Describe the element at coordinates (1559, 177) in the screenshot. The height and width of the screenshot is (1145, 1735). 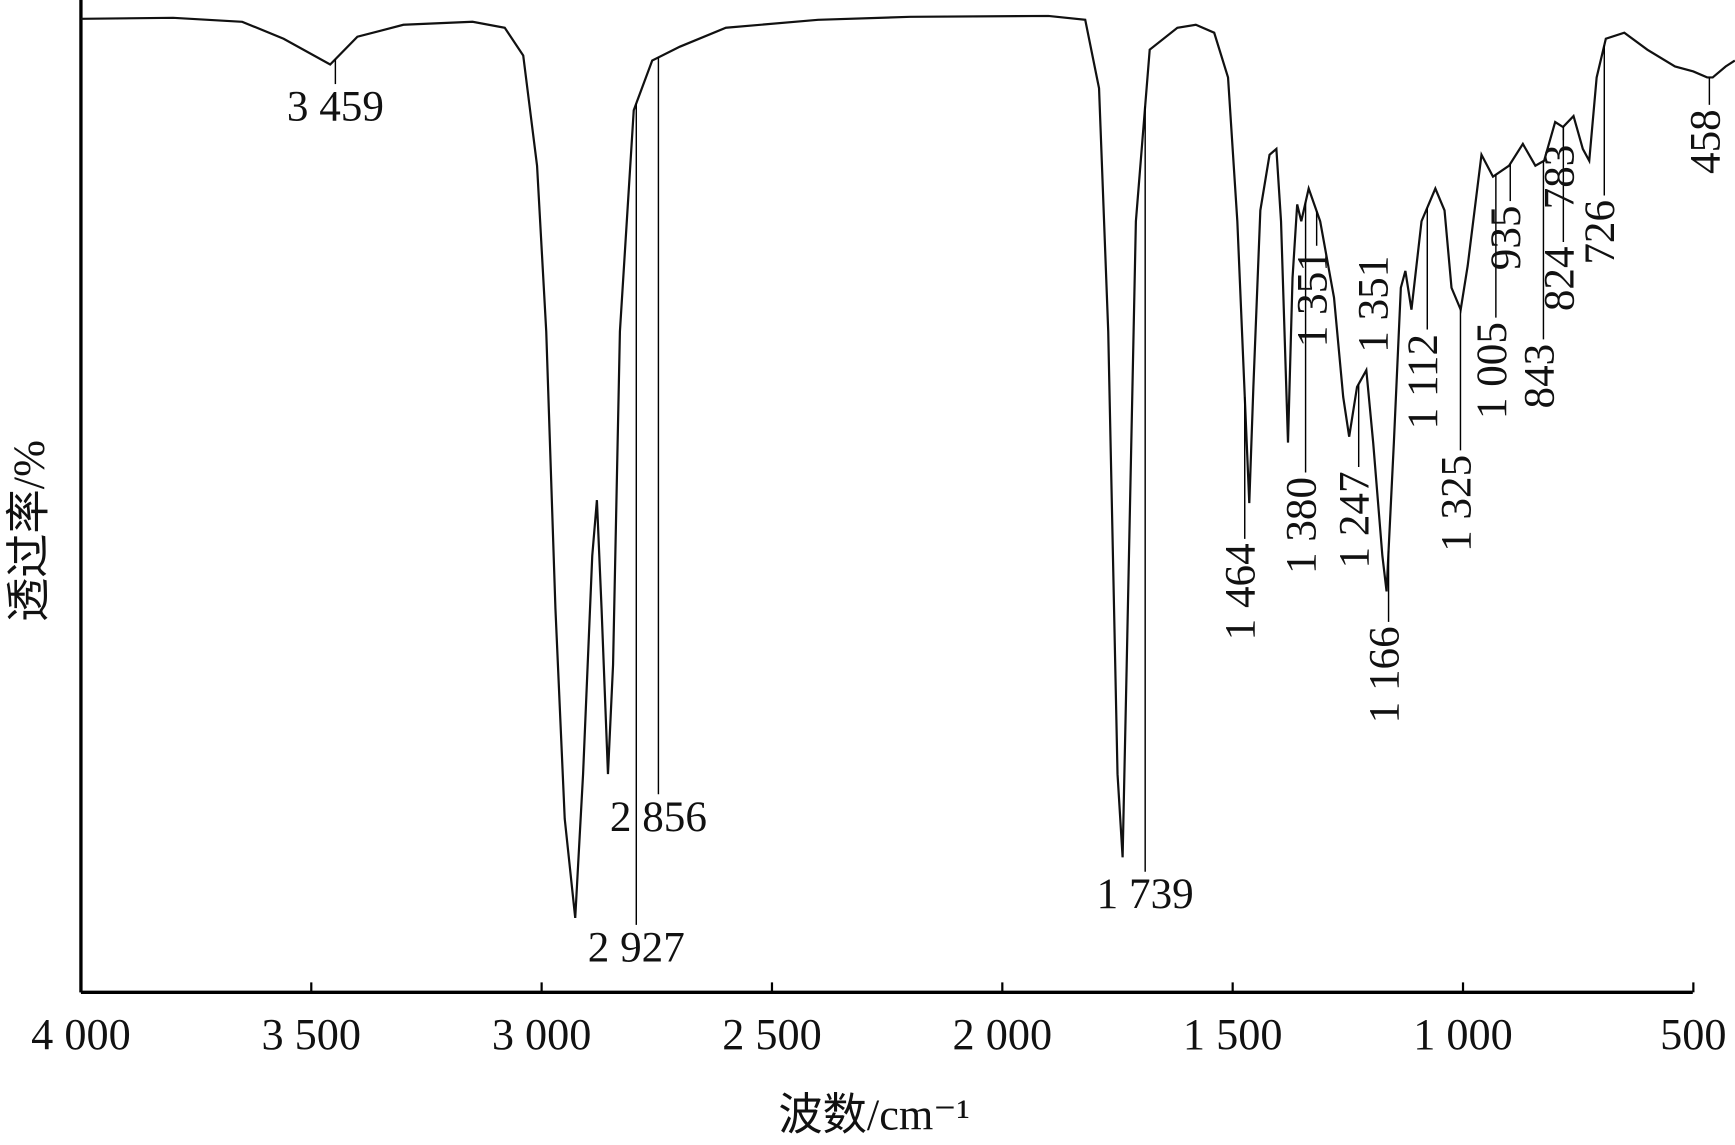
I see `peak-label: 783` at that location.